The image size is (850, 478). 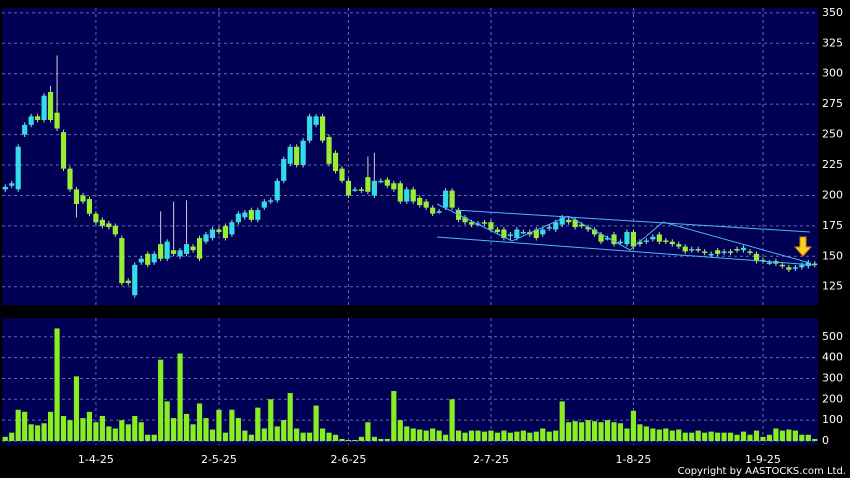 I want to click on y-tick-label: 200, so click(x=832, y=194).